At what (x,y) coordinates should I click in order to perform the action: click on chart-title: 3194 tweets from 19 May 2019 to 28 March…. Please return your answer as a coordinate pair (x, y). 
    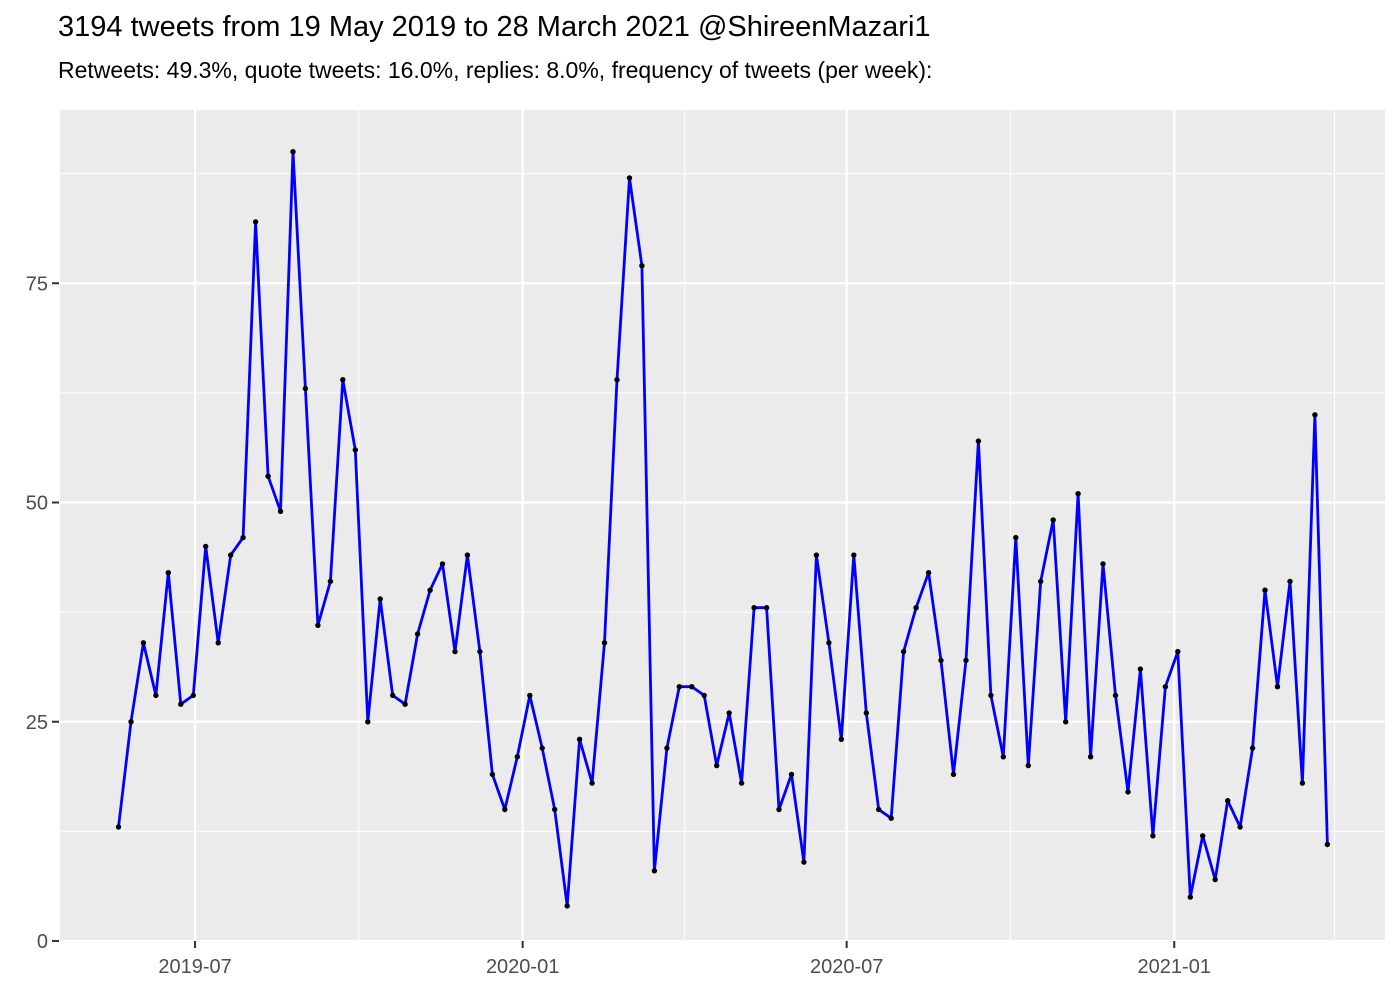
    Looking at the image, I should click on (494, 27).